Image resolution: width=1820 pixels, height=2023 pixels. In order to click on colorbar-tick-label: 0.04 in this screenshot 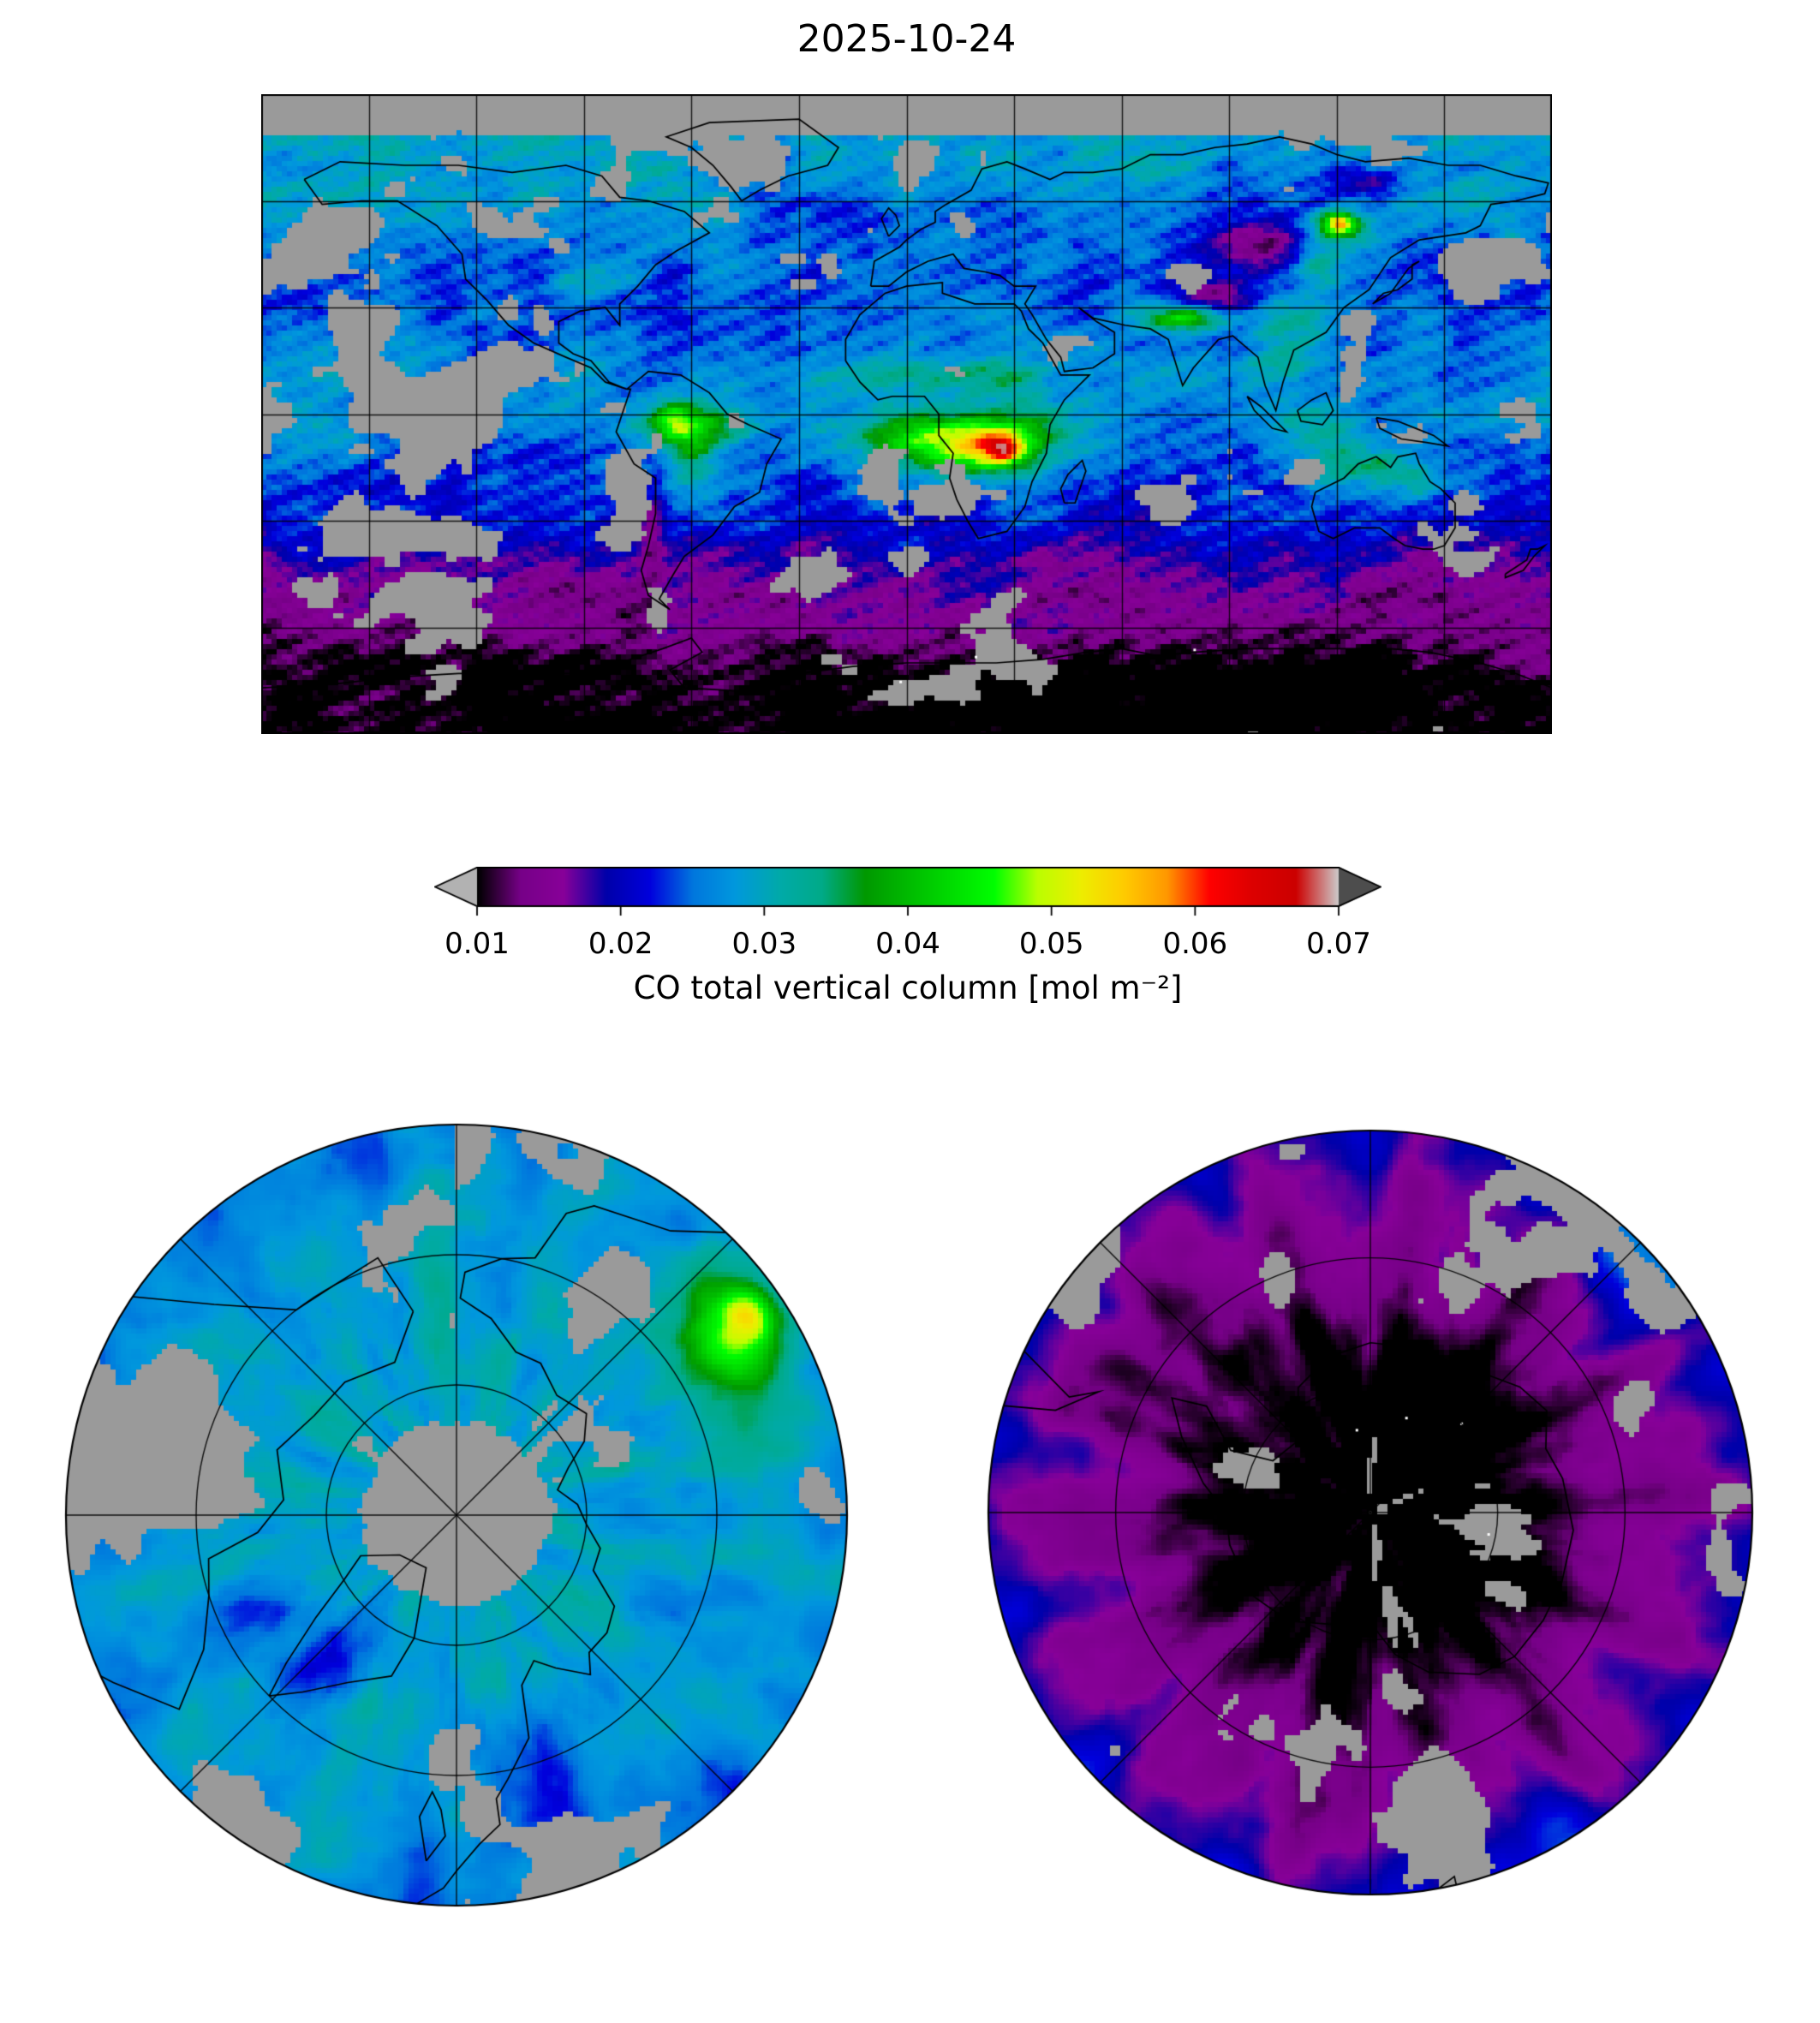, I will do `click(907, 944)`.